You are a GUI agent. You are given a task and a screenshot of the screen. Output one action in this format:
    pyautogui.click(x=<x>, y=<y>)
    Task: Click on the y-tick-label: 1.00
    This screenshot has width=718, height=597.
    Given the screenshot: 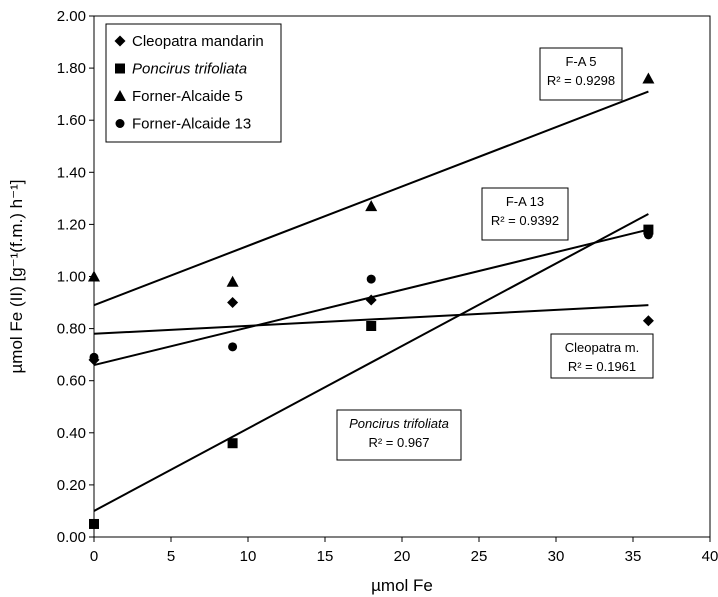 What is the action you would take?
    pyautogui.click(x=71, y=277)
    